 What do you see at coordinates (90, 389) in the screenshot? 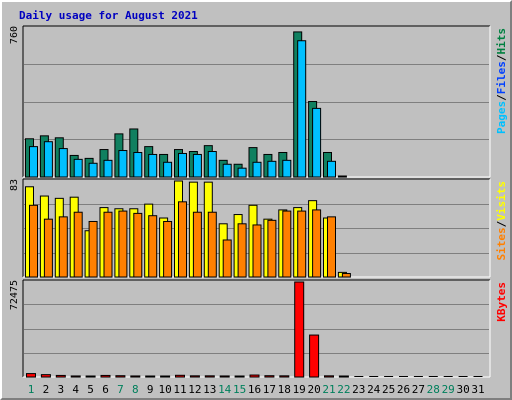
I see `x-label-5: 5` at bounding box center [90, 389].